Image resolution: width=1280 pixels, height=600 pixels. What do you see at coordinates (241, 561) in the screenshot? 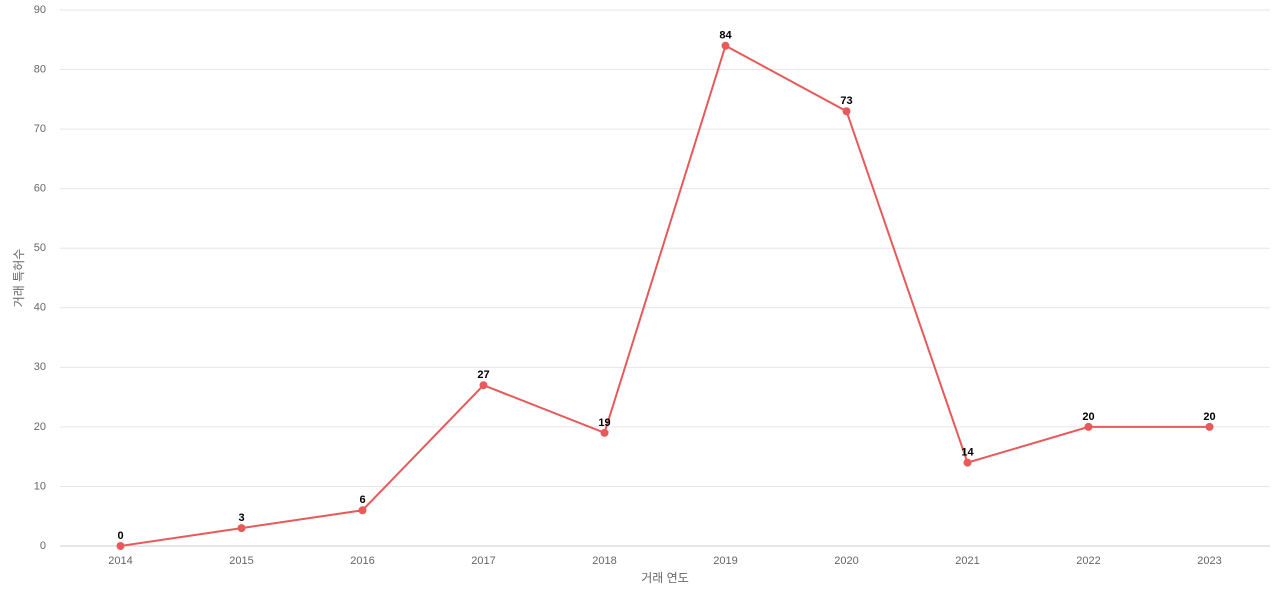
I see `x-tick-label: 2015` at bounding box center [241, 561].